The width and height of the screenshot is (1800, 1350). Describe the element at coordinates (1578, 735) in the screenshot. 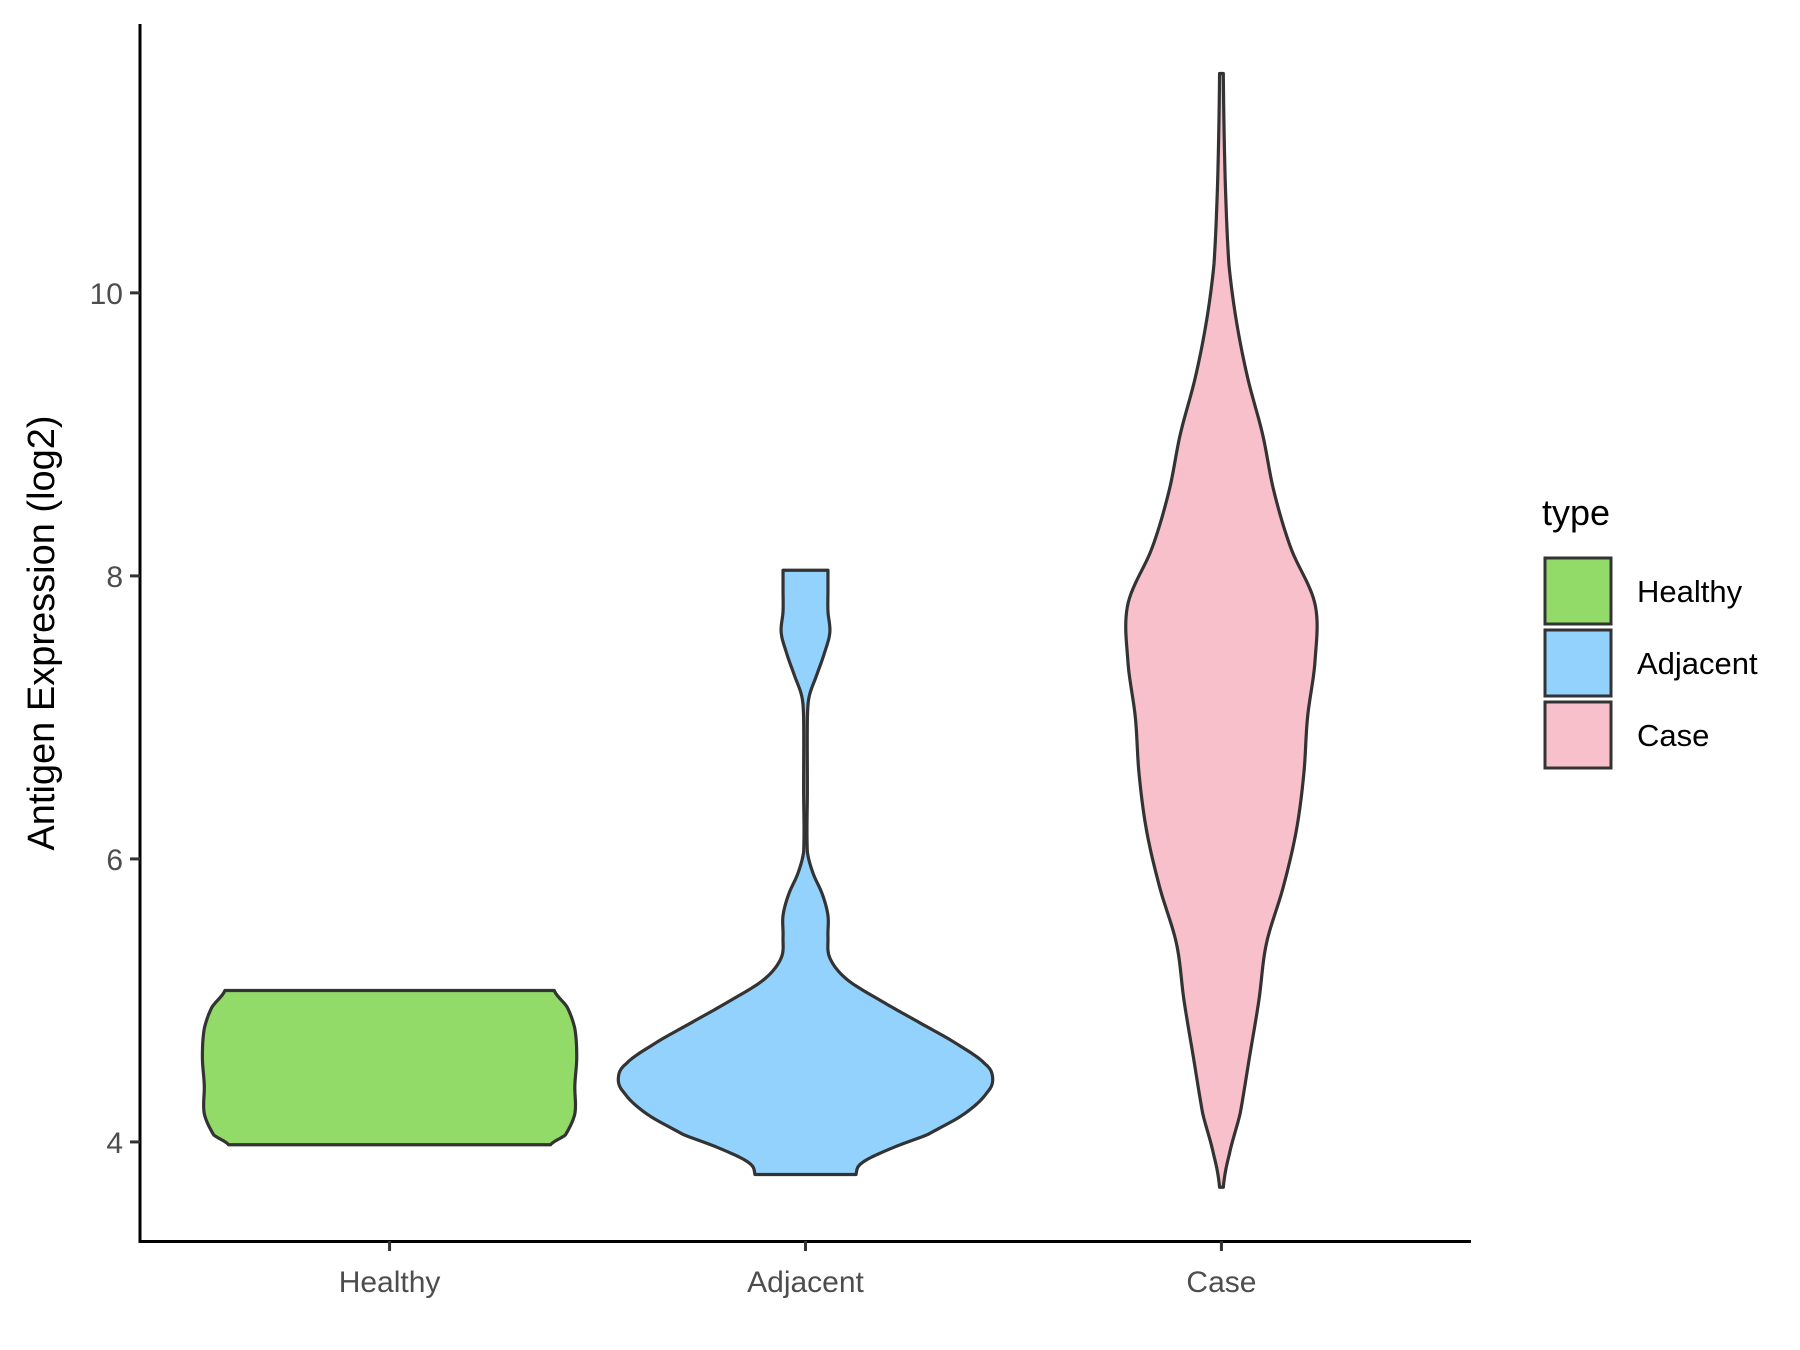

I see `legend-key-case` at that location.